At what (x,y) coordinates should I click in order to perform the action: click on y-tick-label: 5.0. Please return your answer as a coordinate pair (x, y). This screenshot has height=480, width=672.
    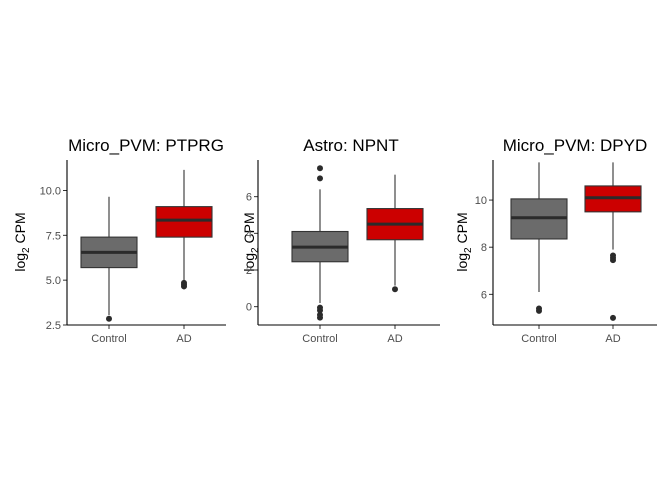
    Looking at the image, I should click on (53, 281).